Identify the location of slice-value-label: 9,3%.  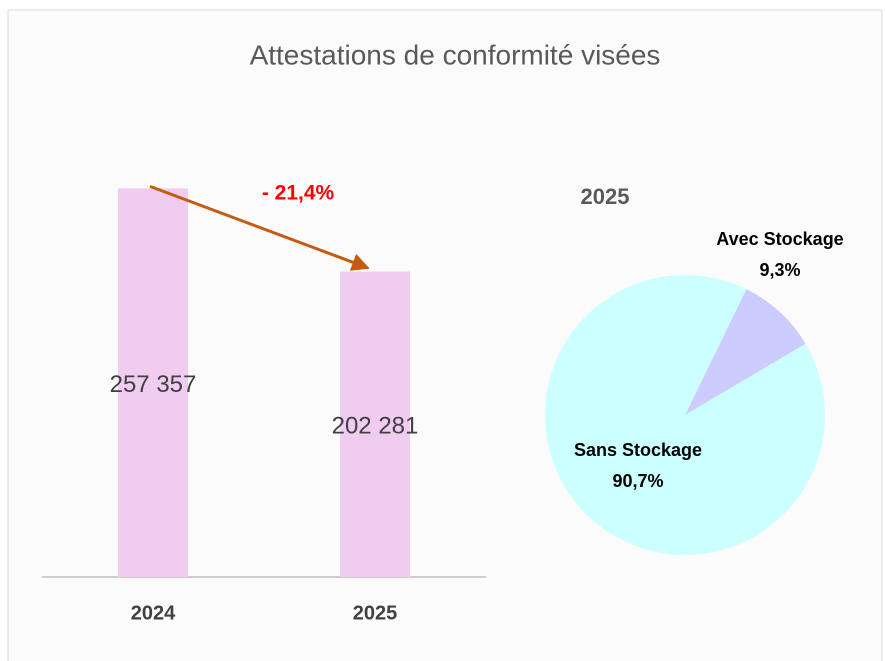
(779, 270).